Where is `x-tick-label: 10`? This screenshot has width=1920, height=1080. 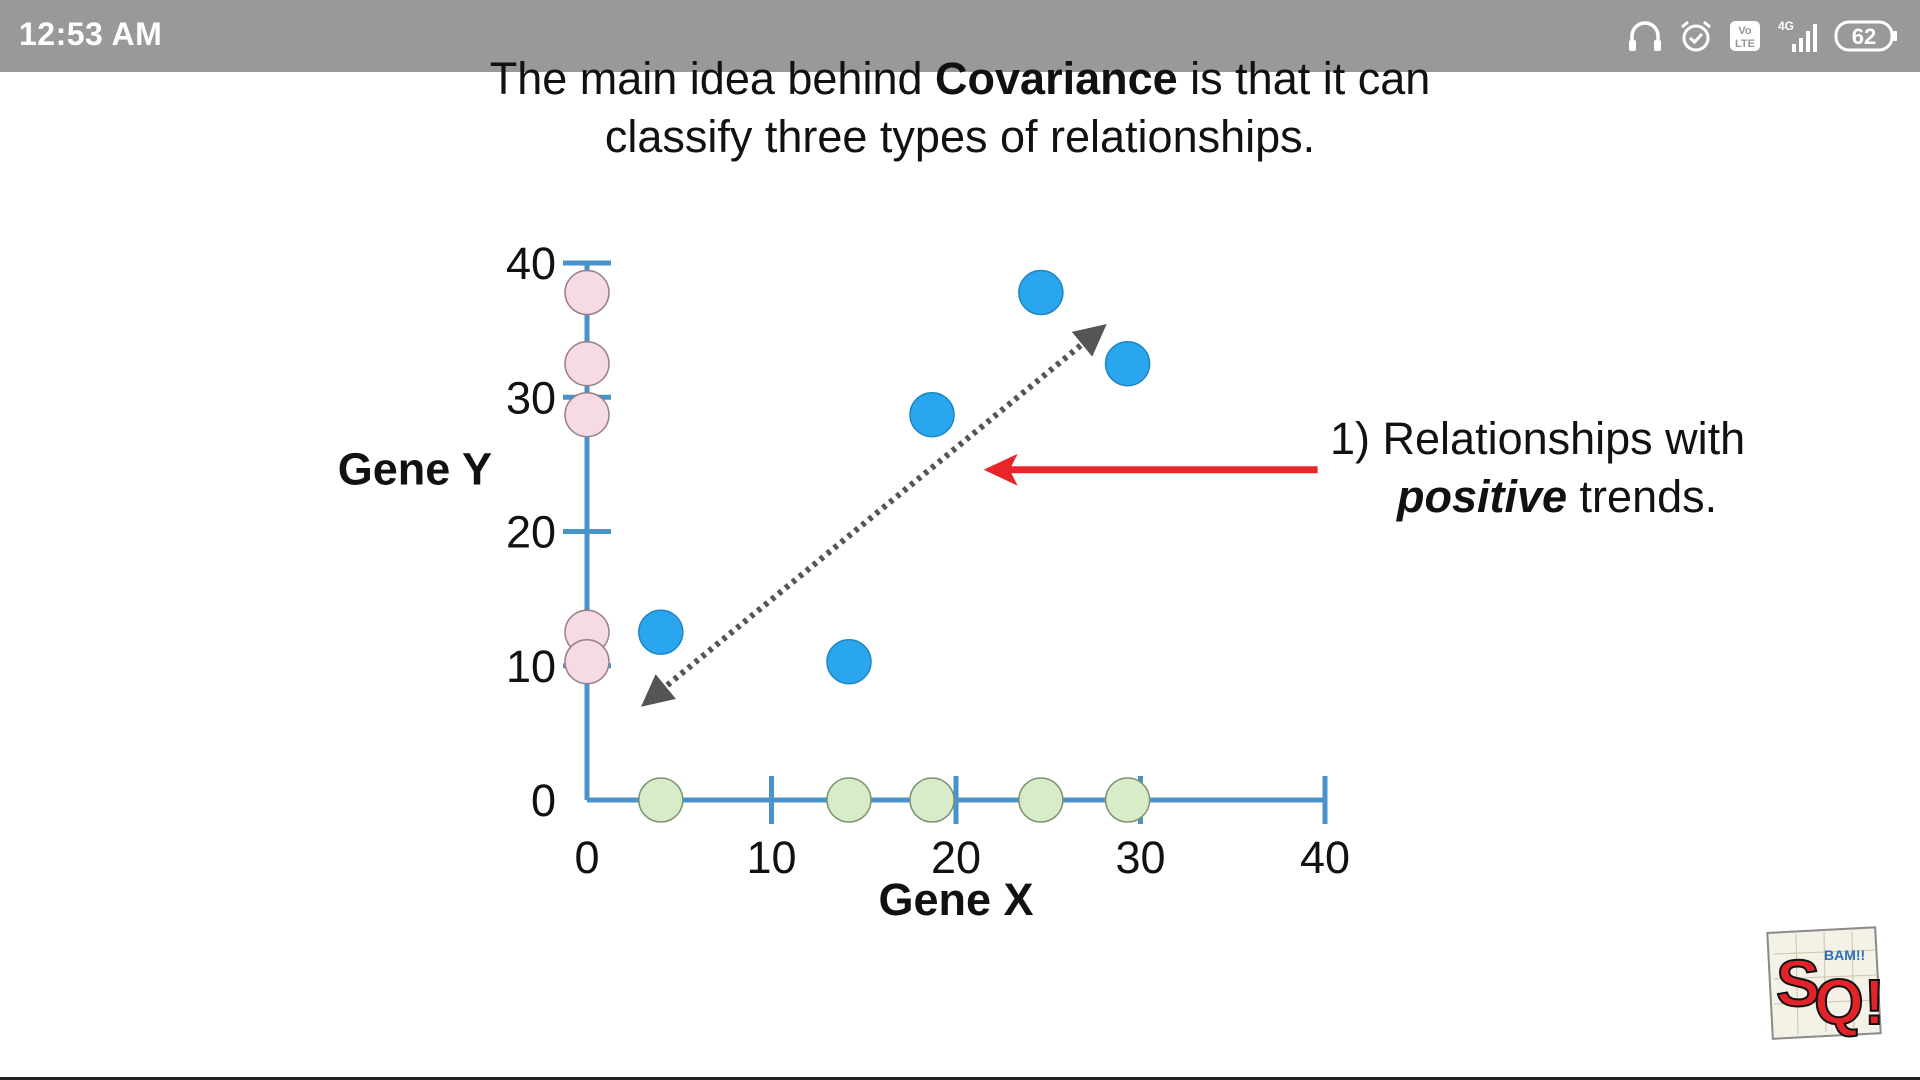
x-tick-label: 10 is located at coordinates (771, 857).